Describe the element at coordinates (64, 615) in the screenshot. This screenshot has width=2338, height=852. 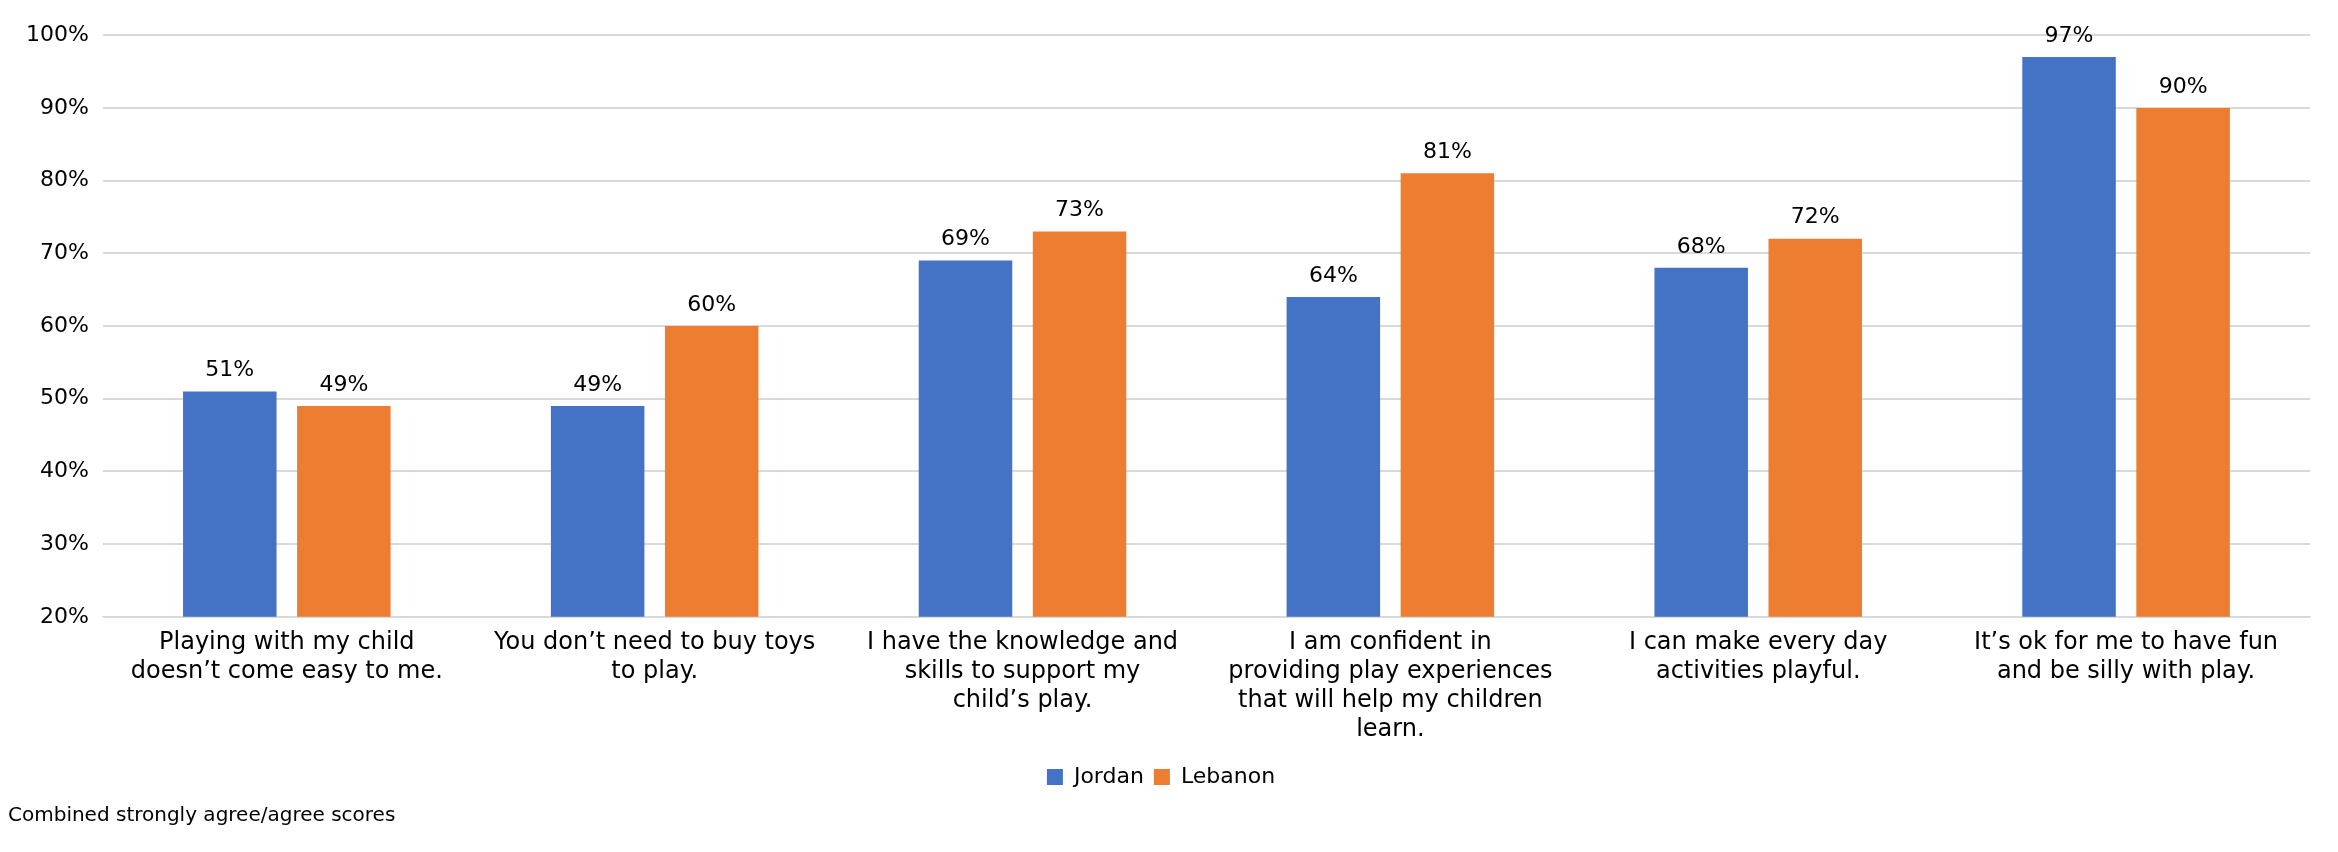
I see `y-tick-label: 20%` at that location.